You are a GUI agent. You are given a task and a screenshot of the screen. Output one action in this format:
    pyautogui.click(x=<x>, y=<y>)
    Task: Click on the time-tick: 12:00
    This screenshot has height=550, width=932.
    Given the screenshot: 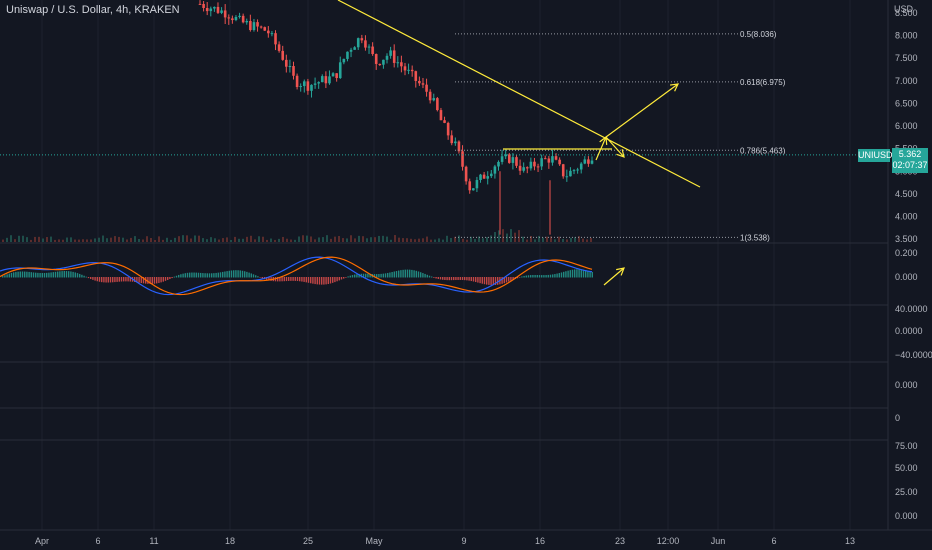 What is the action you would take?
    pyautogui.click(x=668, y=541)
    